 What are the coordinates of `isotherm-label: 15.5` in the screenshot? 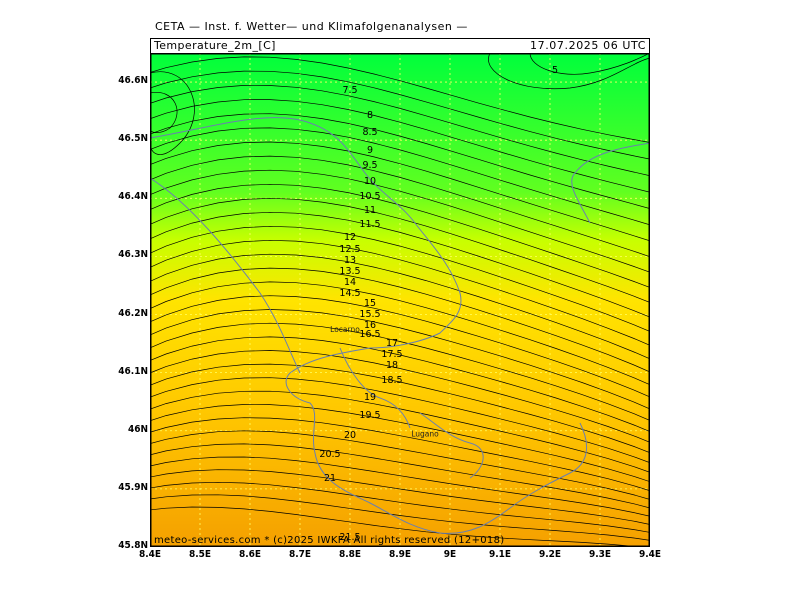 It's located at (369, 314).